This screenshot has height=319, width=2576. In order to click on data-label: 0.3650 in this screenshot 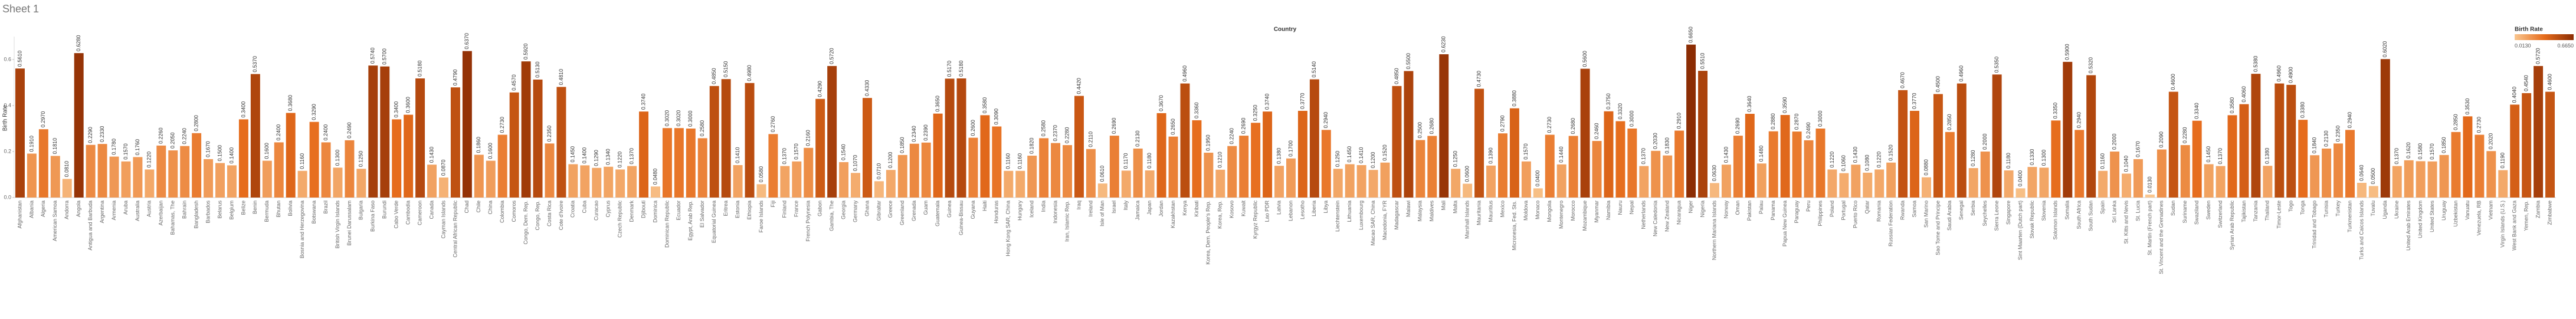, I will do `click(937, 104)`.